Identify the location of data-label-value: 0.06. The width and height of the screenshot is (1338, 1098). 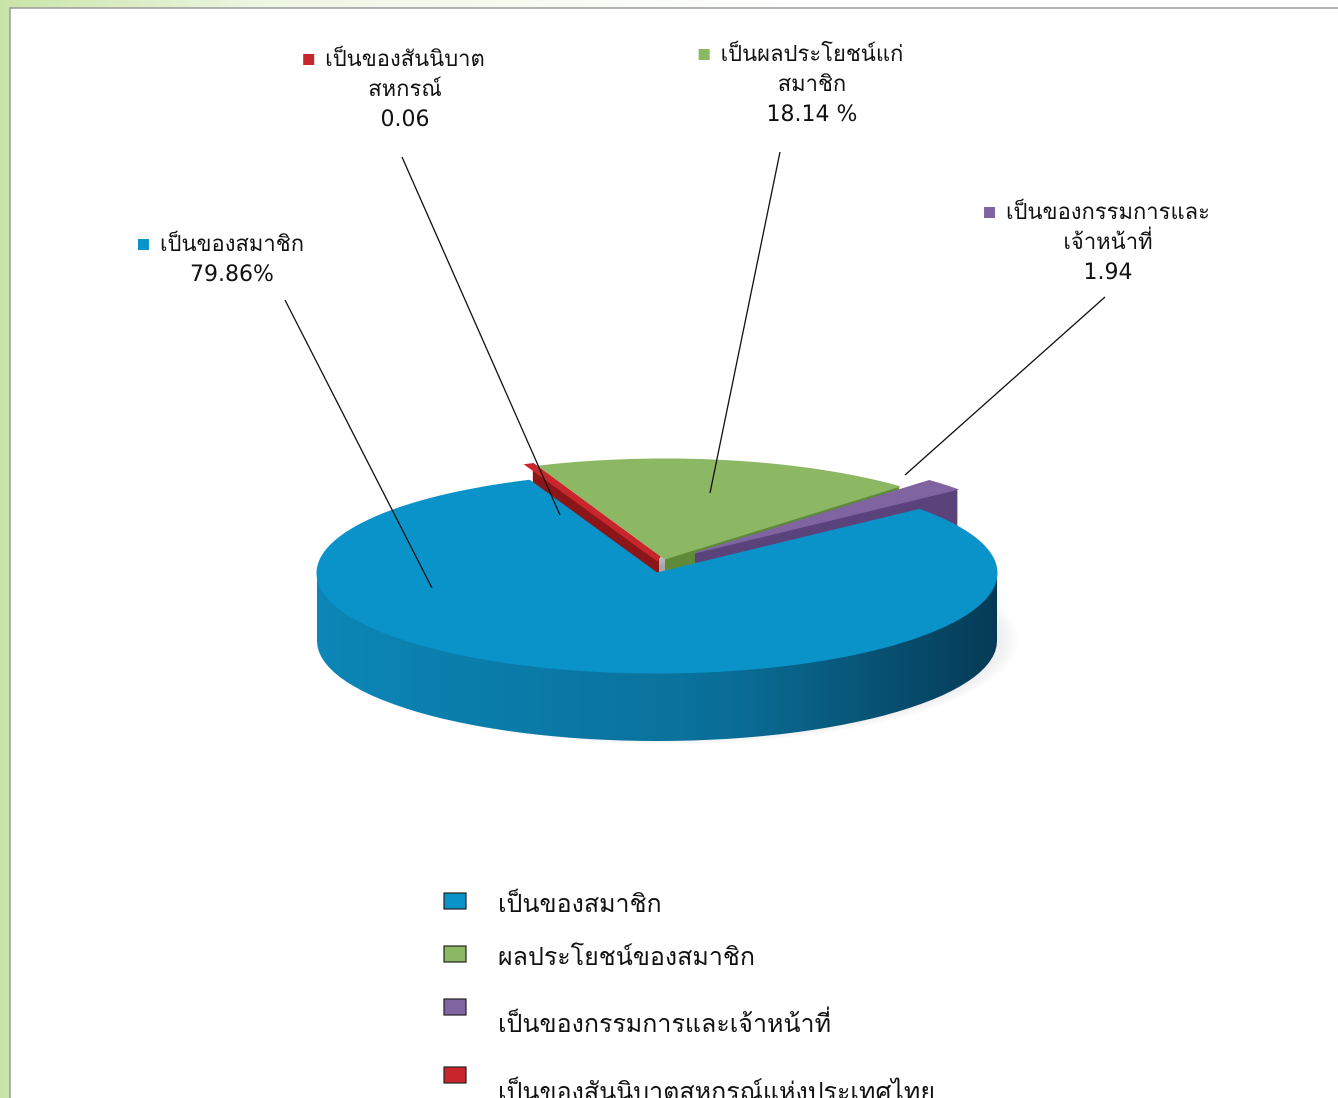
(405, 119).